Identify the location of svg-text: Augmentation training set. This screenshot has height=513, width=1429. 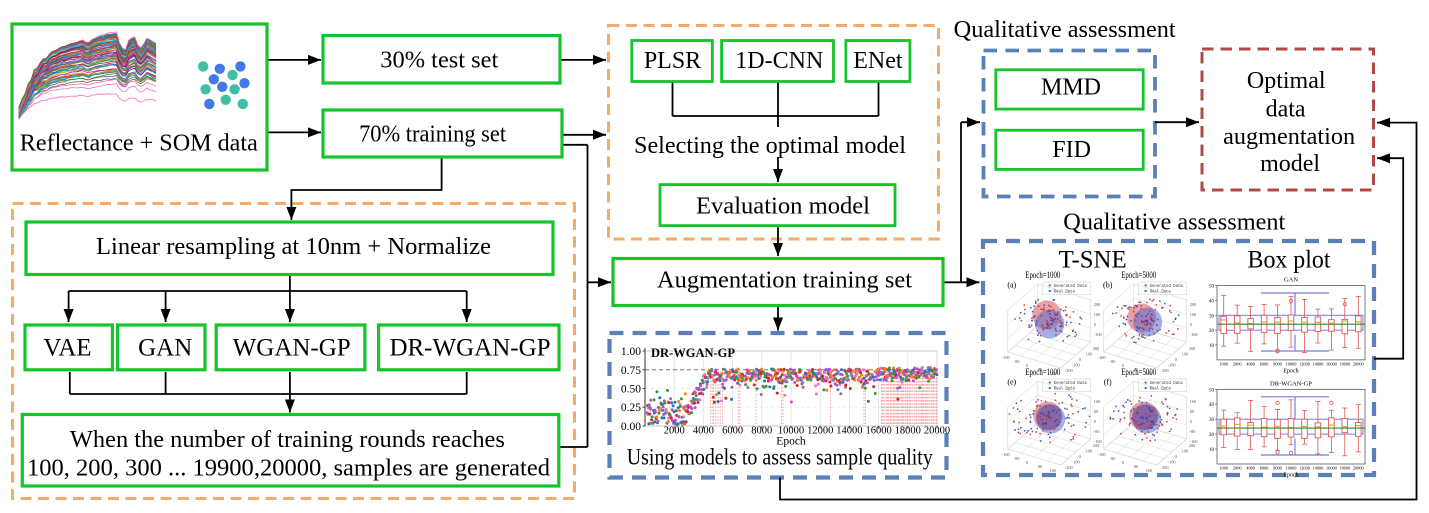
(784, 281).